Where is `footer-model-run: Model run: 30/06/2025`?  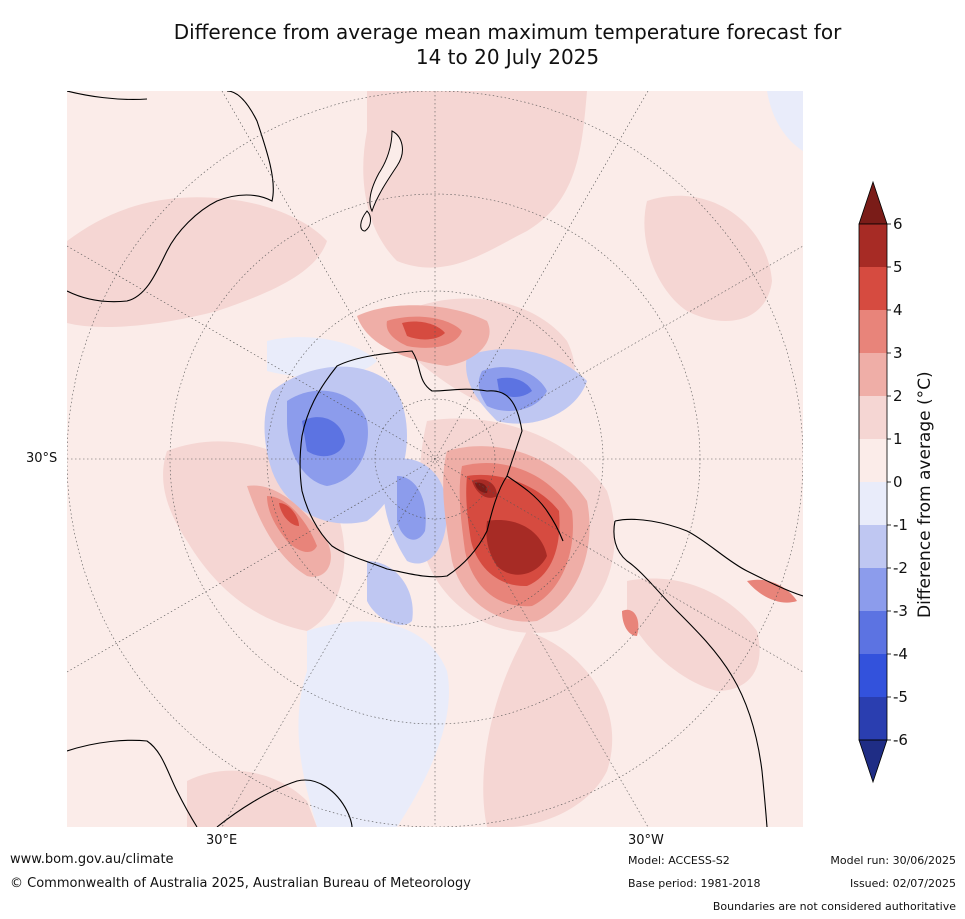 footer-model-run: Model run: 30/06/2025 is located at coordinates (893, 860).